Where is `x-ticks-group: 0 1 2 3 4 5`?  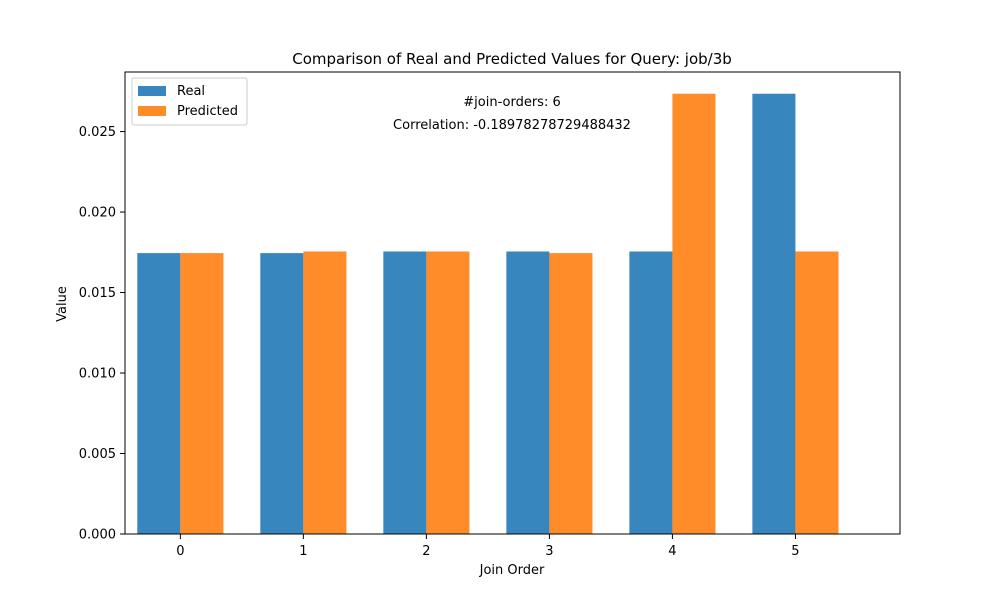 x-ticks-group: 0 1 2 3 4 5 is located at coordinates (488, 546).